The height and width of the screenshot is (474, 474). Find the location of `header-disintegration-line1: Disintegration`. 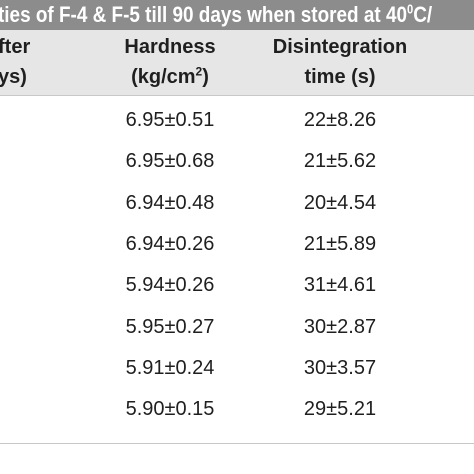

header-disintegration-line1: Disintegration is located at coordinates (340, 47).